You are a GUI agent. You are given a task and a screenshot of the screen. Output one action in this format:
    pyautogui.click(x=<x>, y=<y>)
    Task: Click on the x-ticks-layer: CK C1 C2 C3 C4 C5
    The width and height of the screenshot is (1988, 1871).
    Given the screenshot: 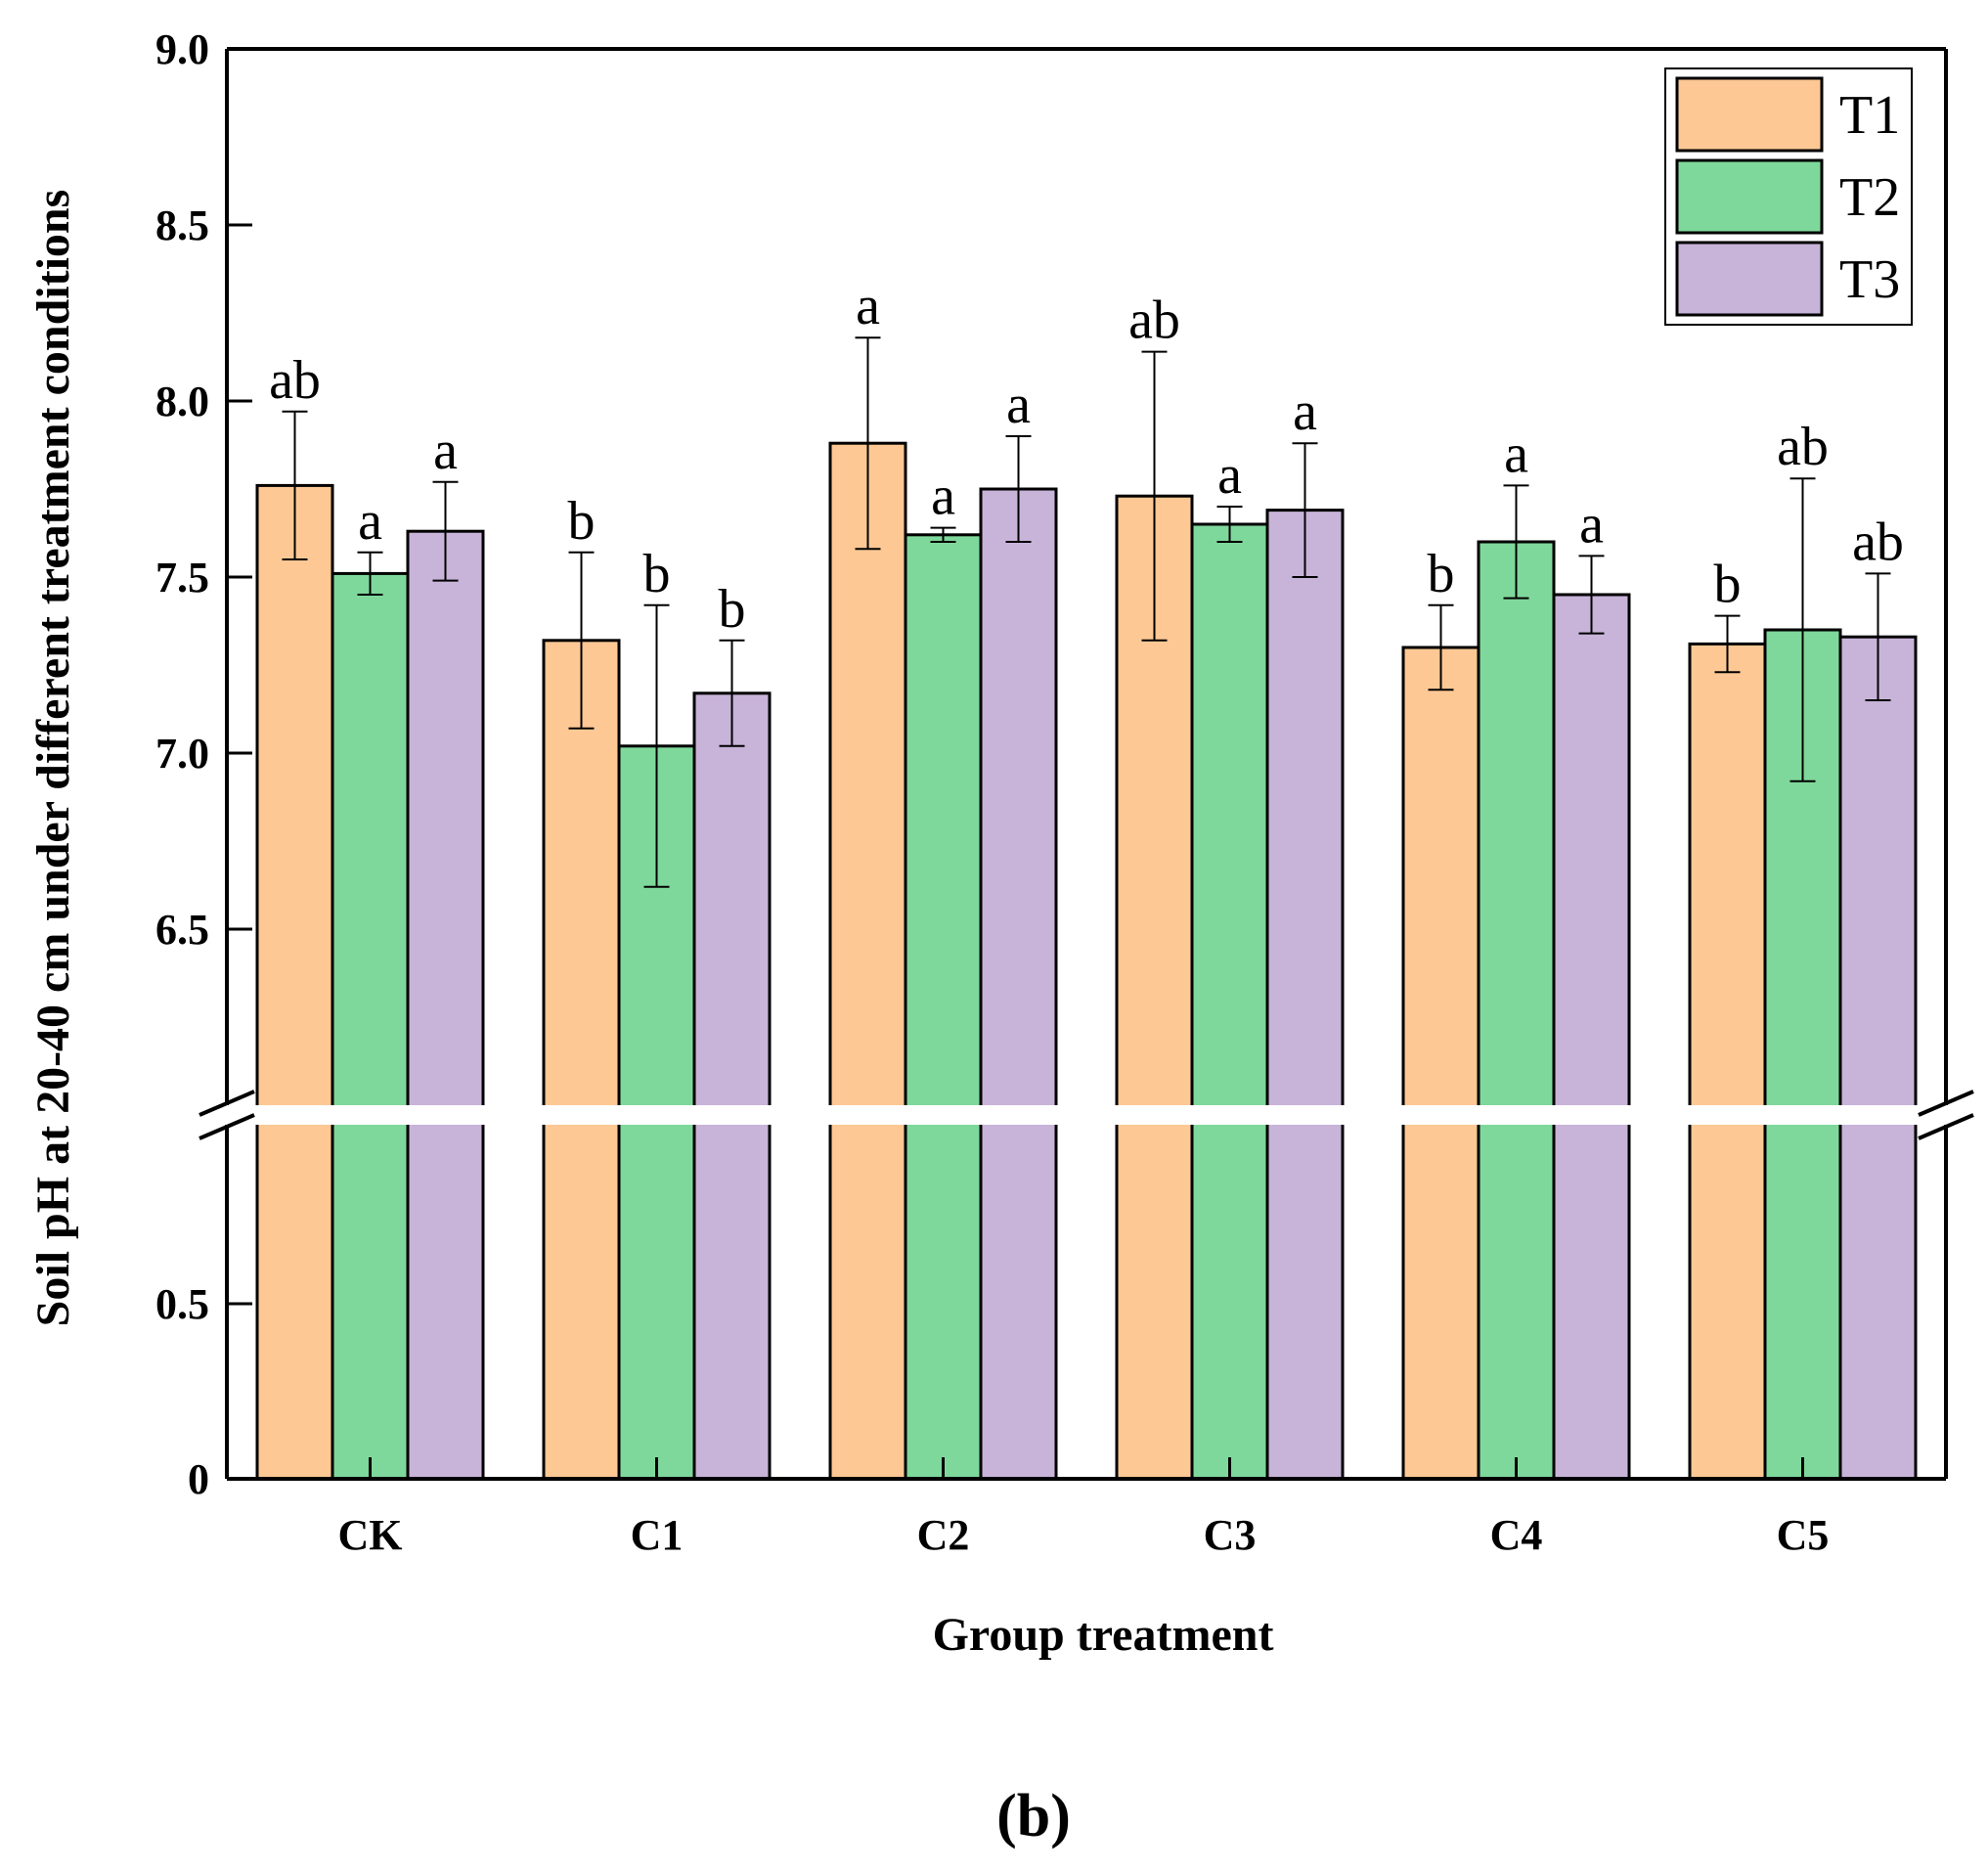 What is the action you would take?
    pyautogui.click(x=1084, y=1508)
    